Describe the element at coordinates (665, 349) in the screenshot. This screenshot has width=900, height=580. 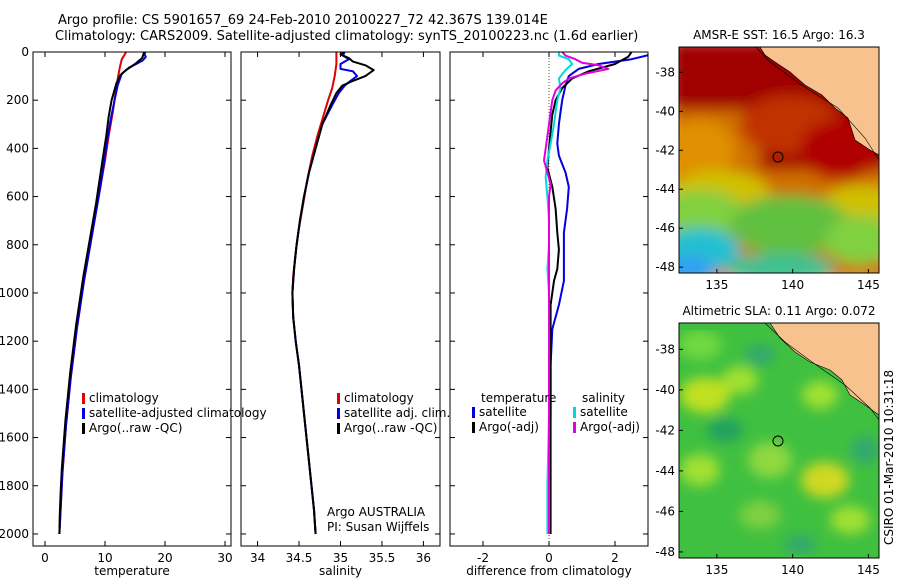
I see `sla-ytick-label: -38` at that location.